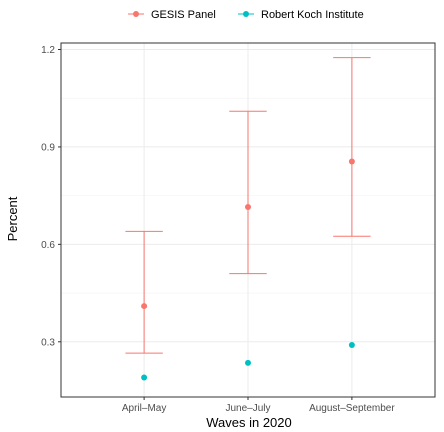 The image size is (444, 432). What do you see at coordinates (183, 15) in the screenshot?
I see `legend-label-gesis: GESIS Panel` at bounding box center [183, 15].